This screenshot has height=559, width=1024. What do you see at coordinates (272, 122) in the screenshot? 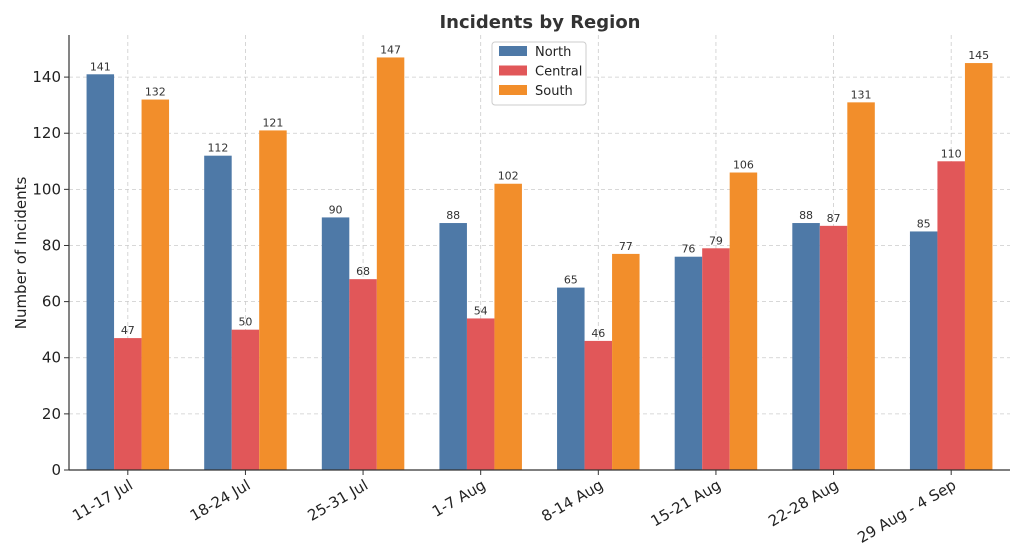
I see `bar-value-label: 121` at bounding box center [272, 122].